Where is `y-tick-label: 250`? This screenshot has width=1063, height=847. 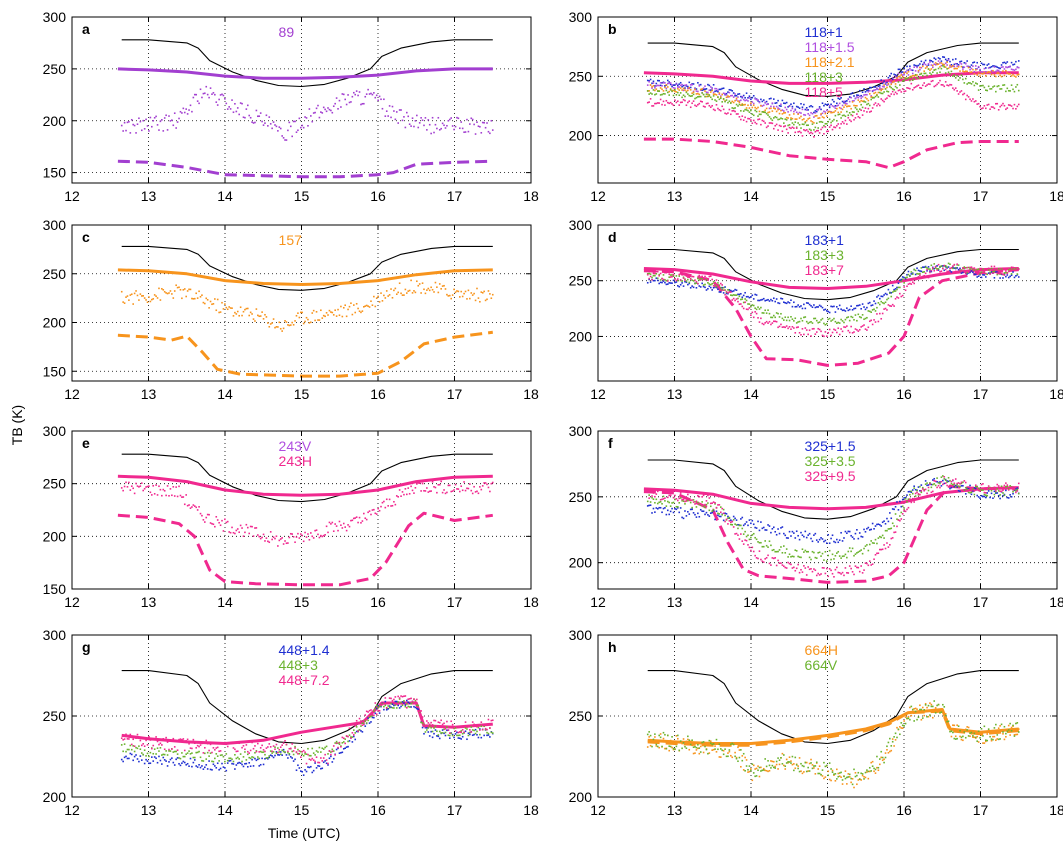
y-tick-label: 250 is located at coordinates (581, 497).